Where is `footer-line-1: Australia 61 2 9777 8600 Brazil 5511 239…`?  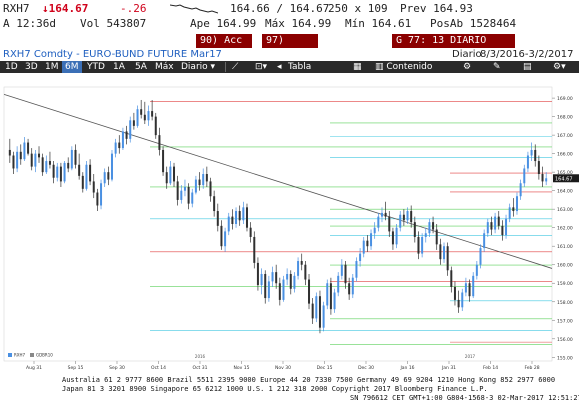
footer-line-1: Australia 61 2 9777 8600 Brazil 5511 239… is located at coordinates (309, 380).